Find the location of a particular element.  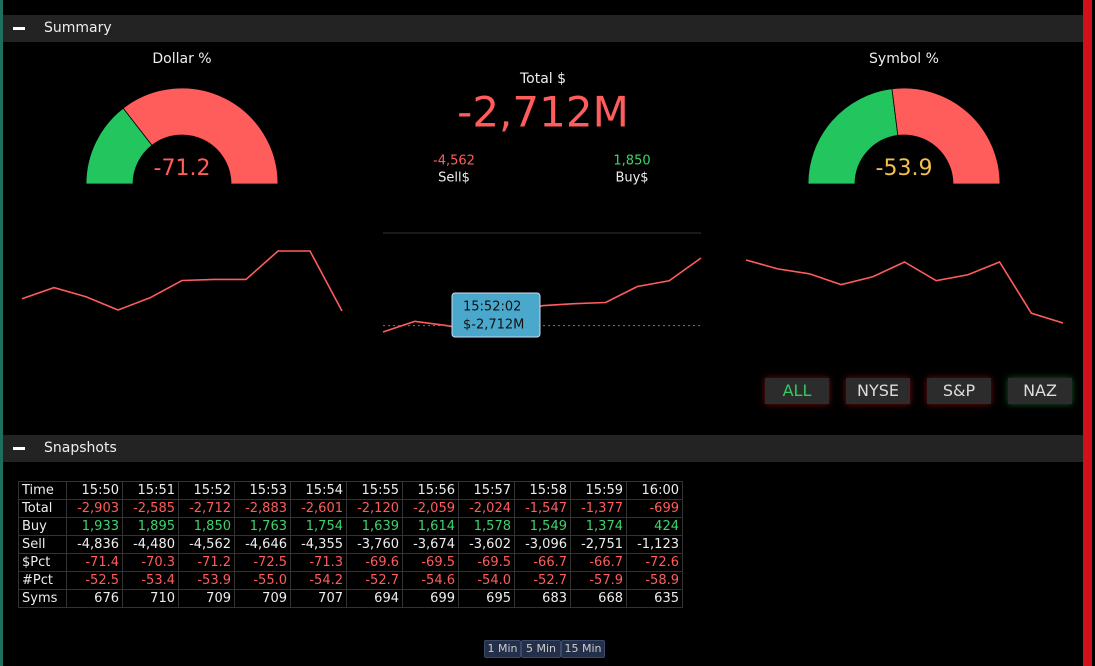

sell-value: -4,562 is located at coordinates (454, 161).